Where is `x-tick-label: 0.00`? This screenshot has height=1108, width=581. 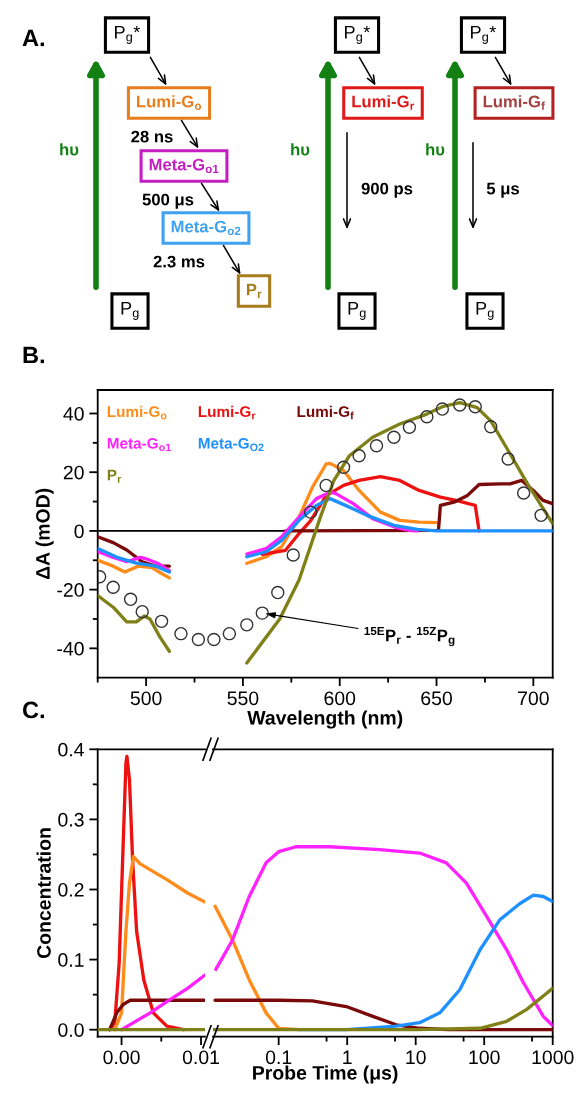 x-tick-label: 0.00 is located at coordinates (121, 1057).